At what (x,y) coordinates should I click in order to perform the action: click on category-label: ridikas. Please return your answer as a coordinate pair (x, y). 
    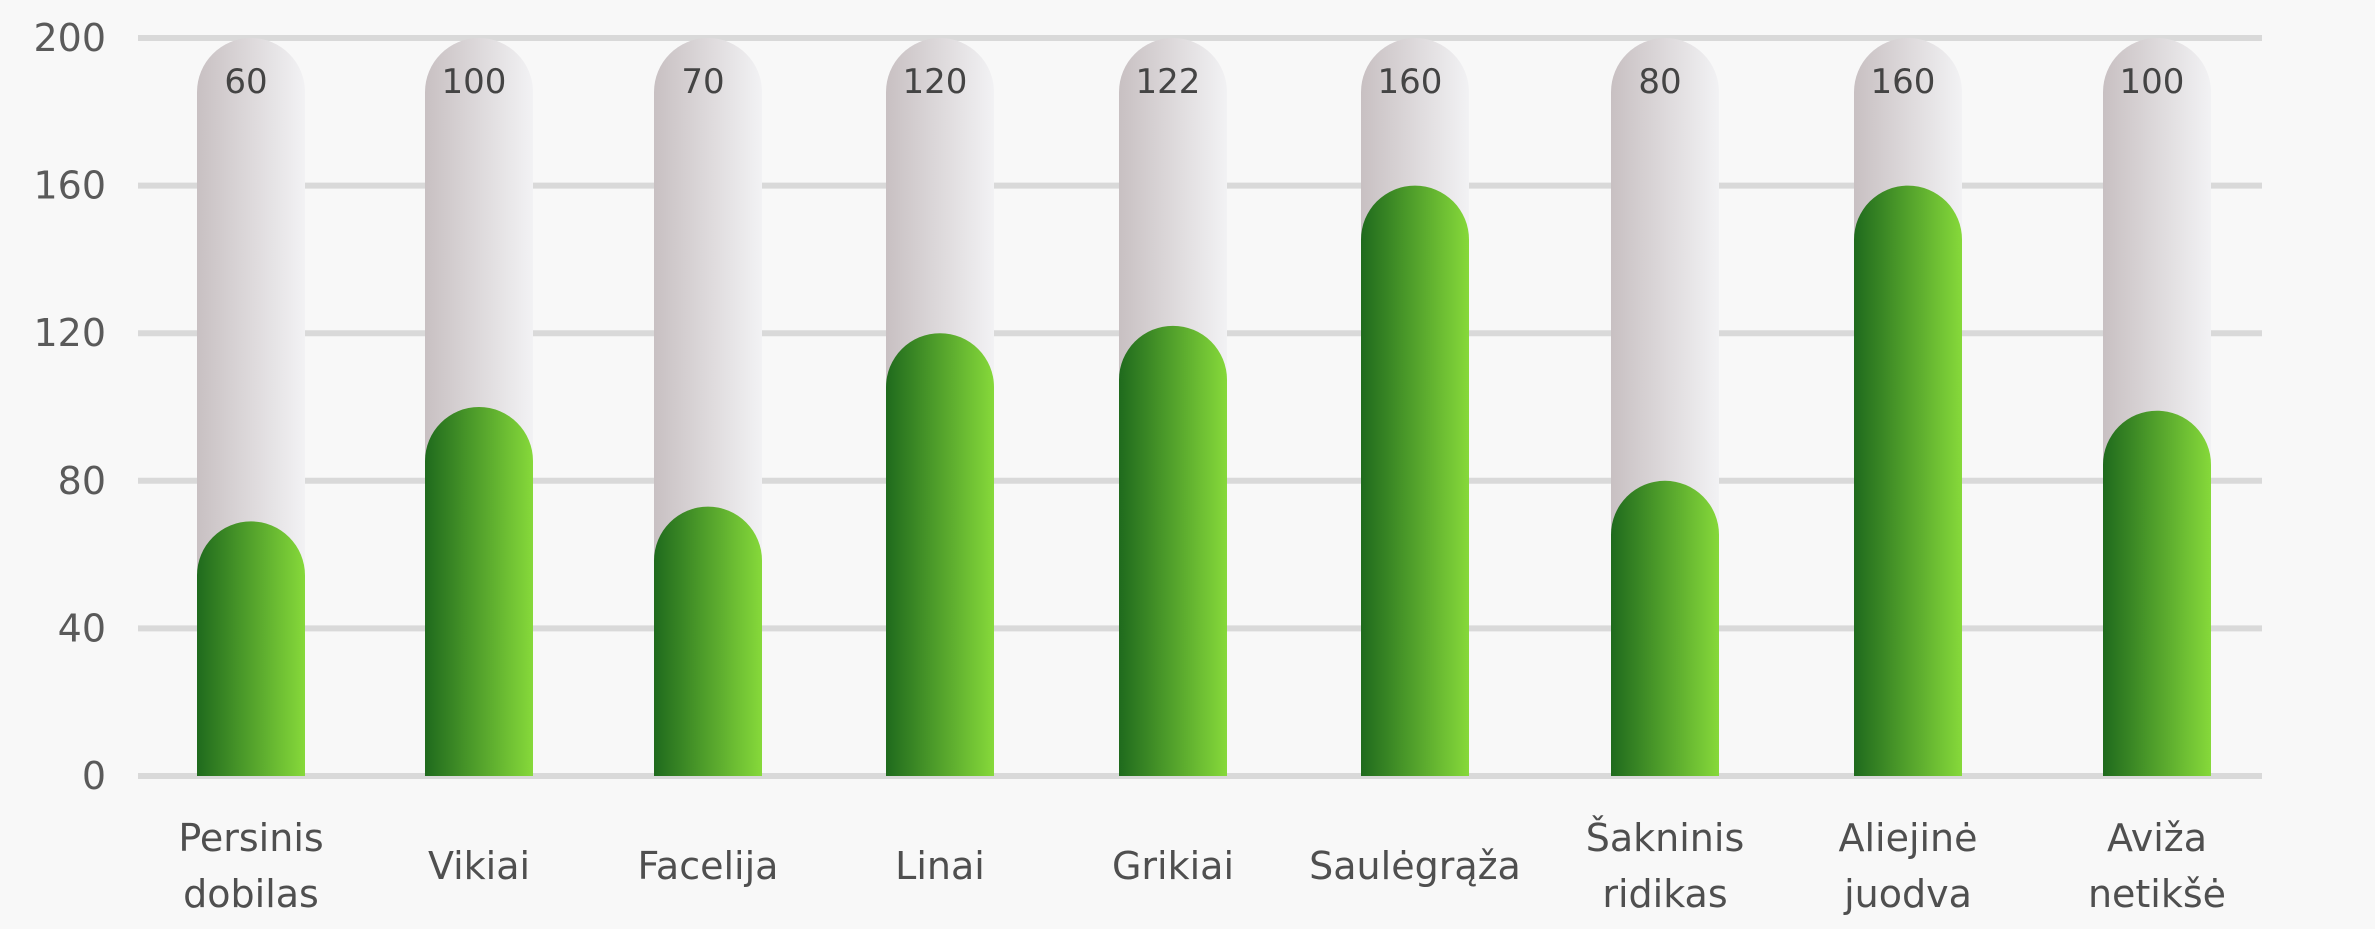
    Looking at the image, I should click on (1664, 894).